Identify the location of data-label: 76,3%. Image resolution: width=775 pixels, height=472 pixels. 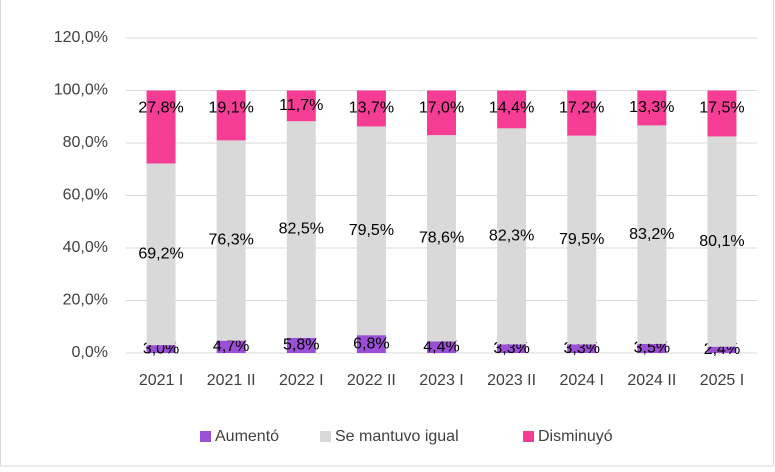
(230, 240).